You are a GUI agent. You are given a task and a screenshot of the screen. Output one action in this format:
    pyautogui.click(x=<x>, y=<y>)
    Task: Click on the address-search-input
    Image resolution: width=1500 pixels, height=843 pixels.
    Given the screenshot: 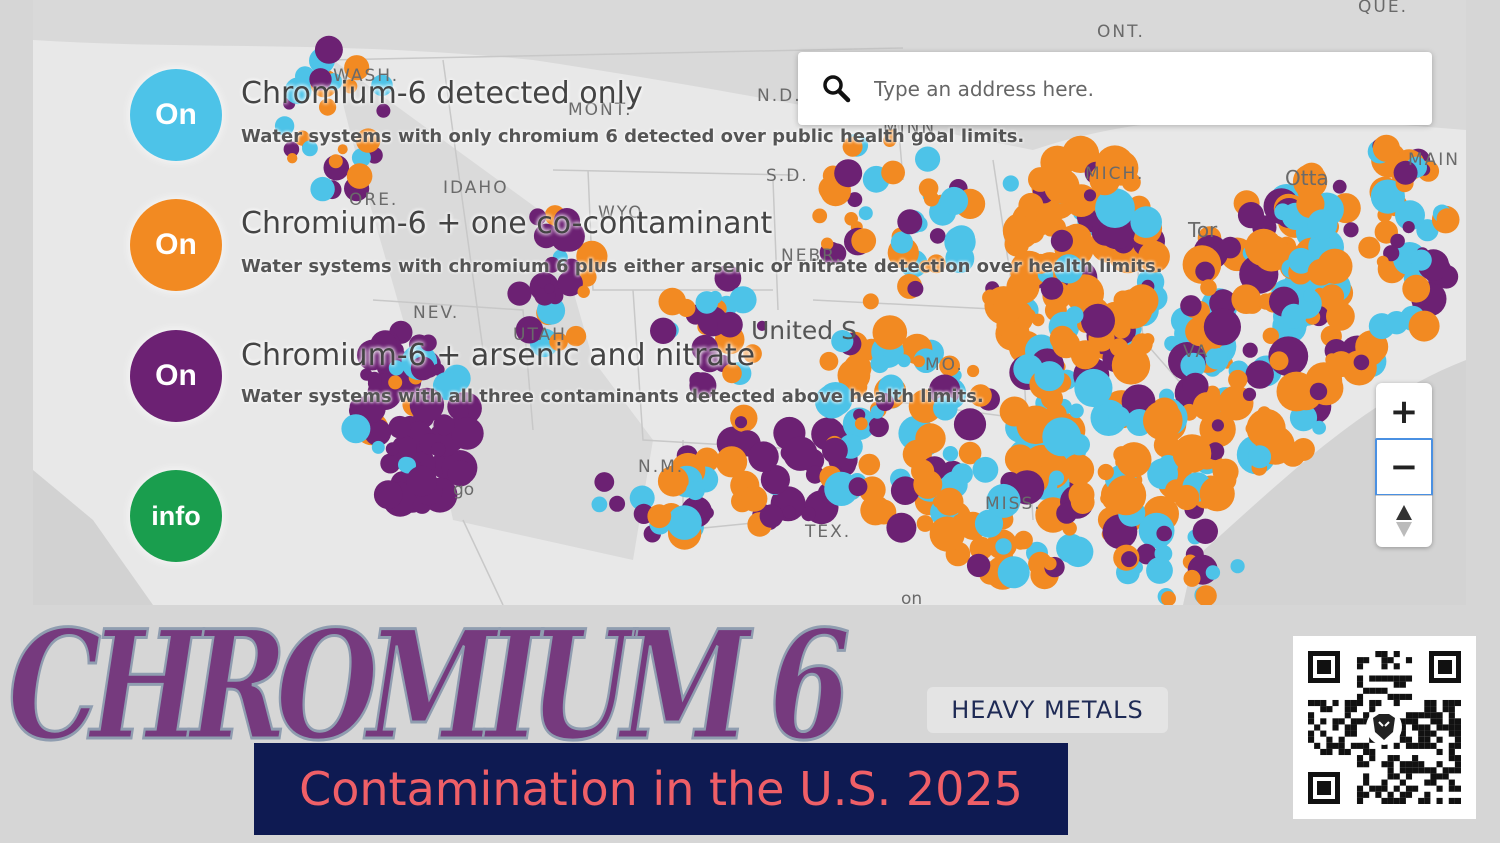 What is the action you would take?
    pyautogui.click(x=1144, y=89)
    